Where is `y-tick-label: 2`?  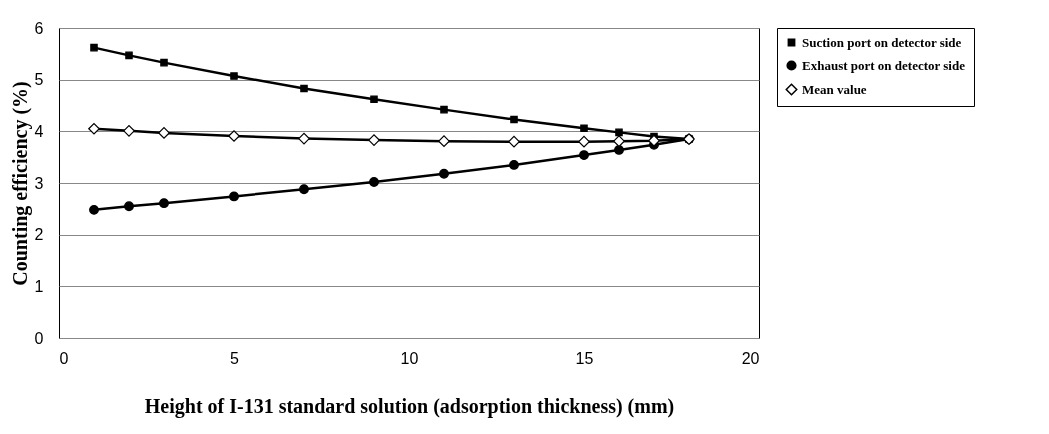
y-tick-label: 2 is located at coordinates (39, 235).